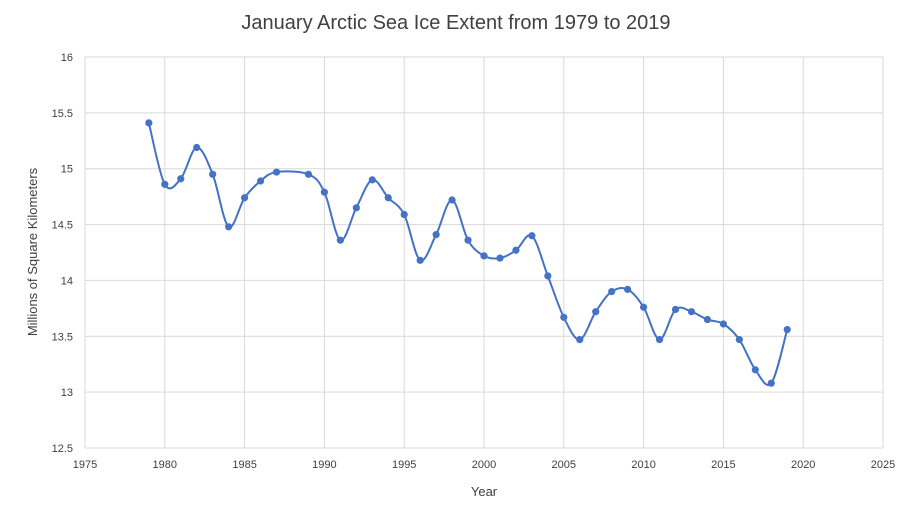  I want to click on y-tick-label: 12.5, so click(62, 449).